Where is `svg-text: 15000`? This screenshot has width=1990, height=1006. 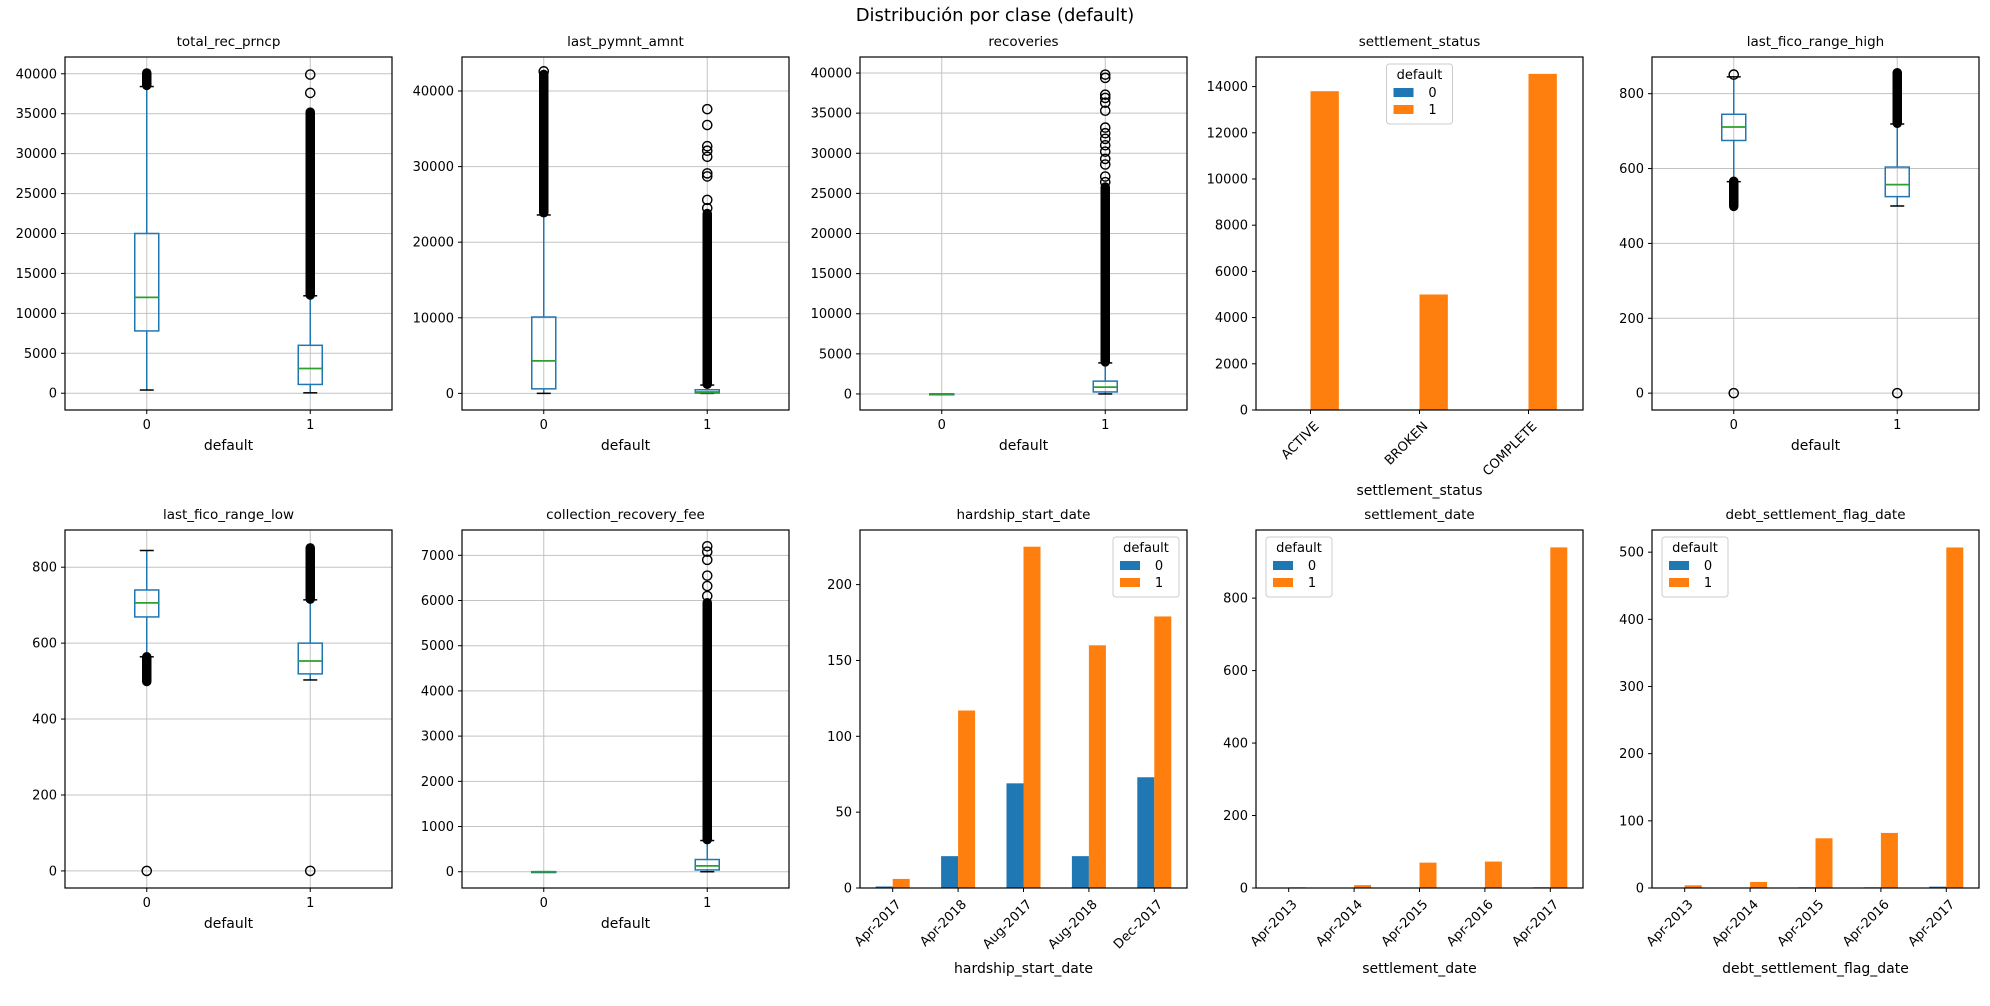 svg-text: 15000 is located at coordinates (831, 274).